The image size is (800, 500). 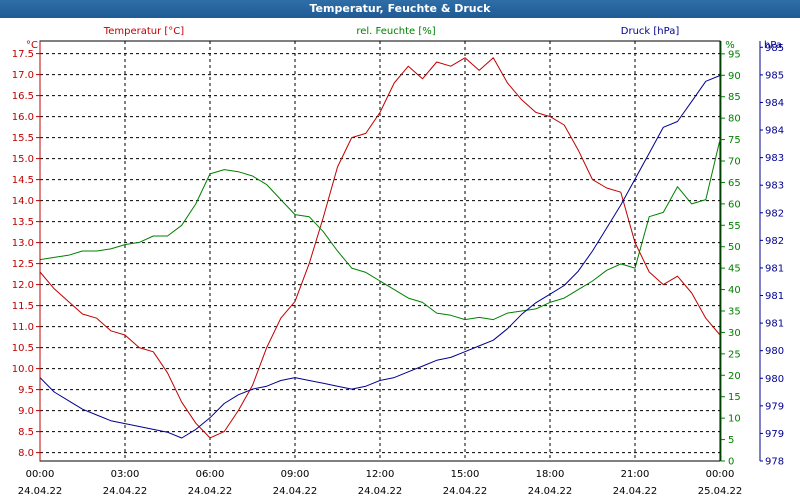 I want to click on humidity-tick-label: 15, so click(x=734, y=397).